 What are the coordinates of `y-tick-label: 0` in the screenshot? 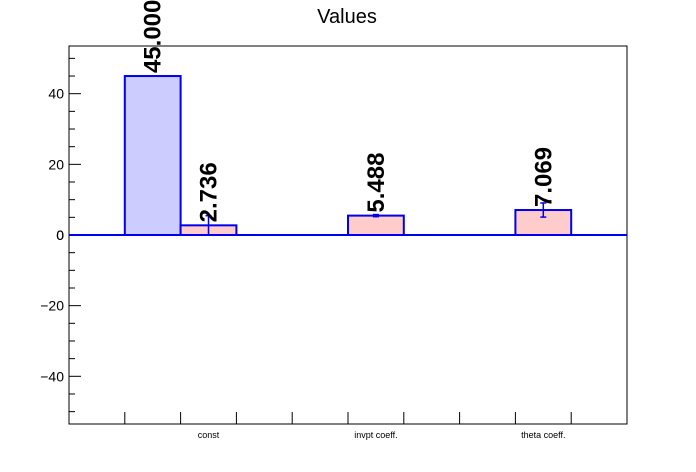 It's located at (60, 235).